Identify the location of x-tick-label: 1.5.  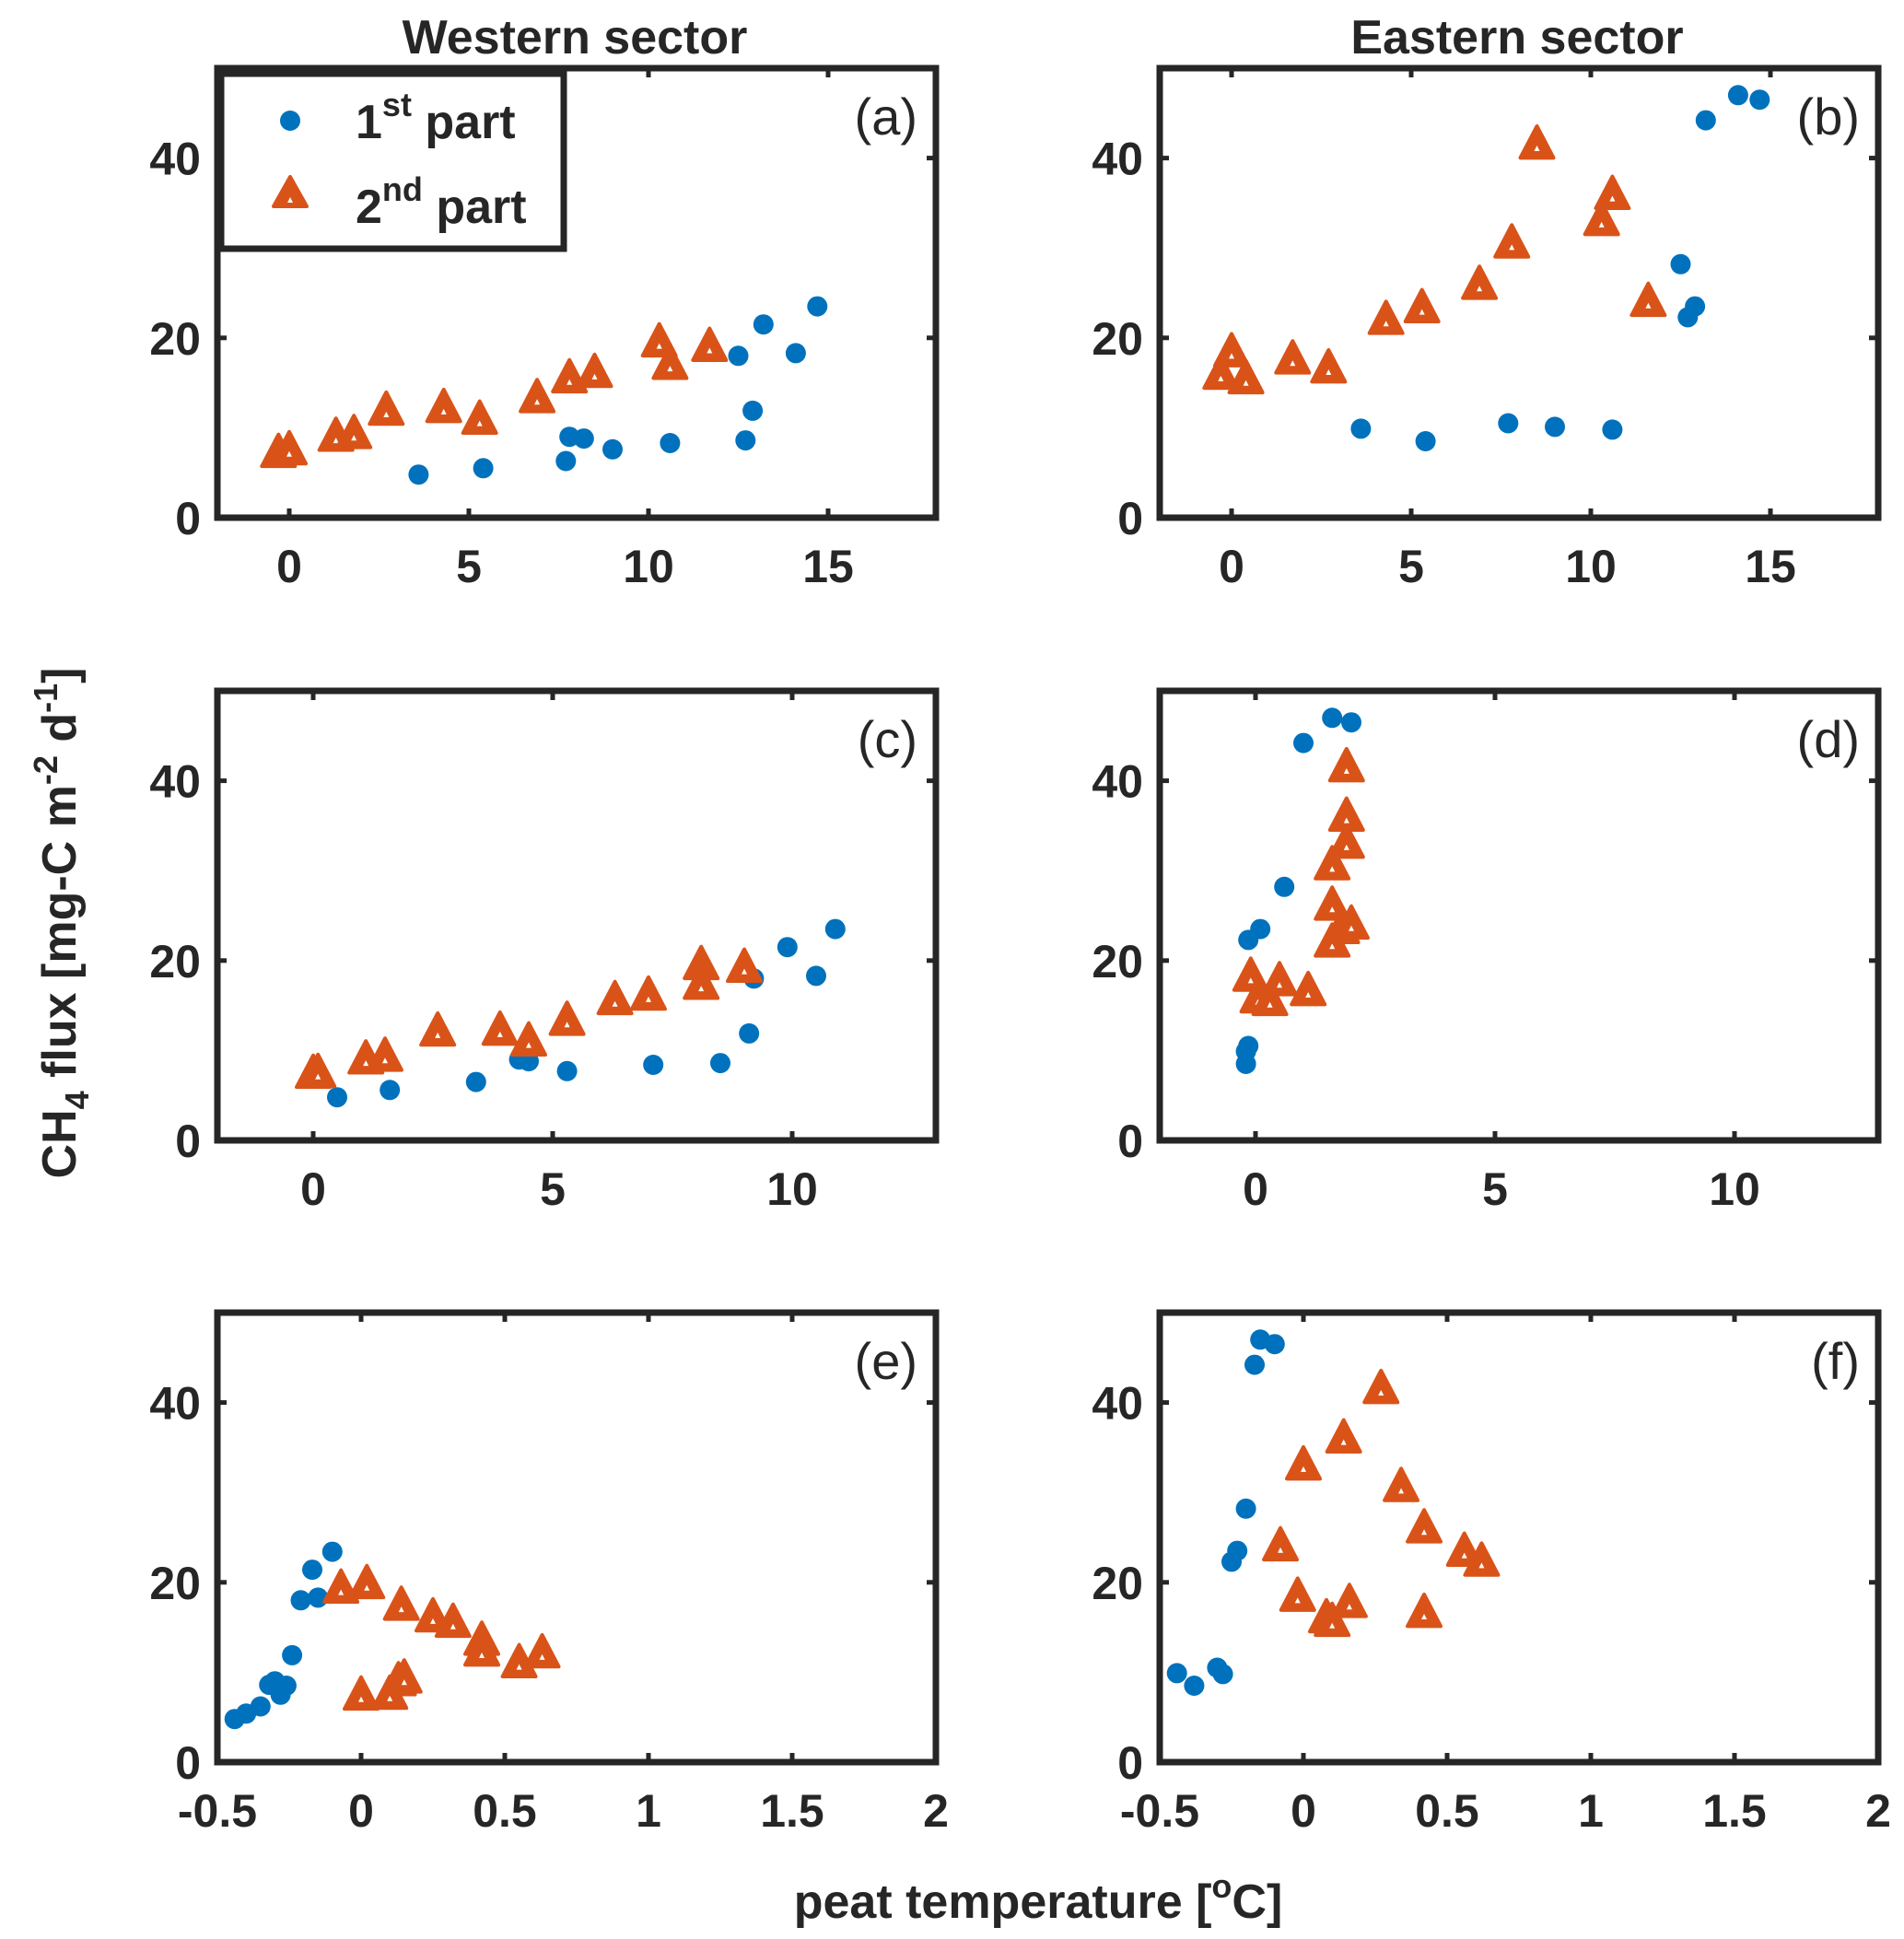
(792, 1811).